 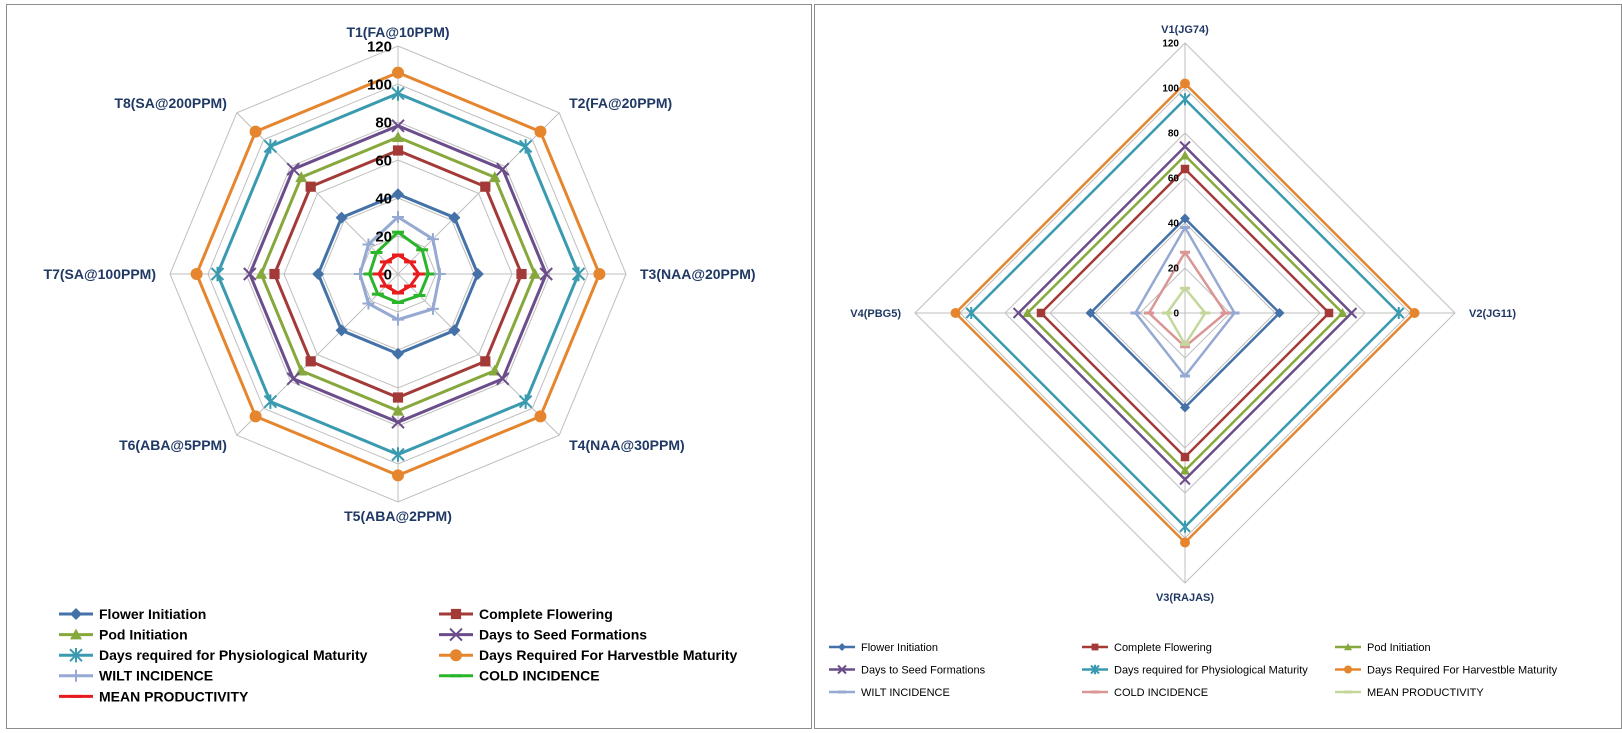 I want to click on category-label: T1(FA@10PPM), so click(x=397, y=32).